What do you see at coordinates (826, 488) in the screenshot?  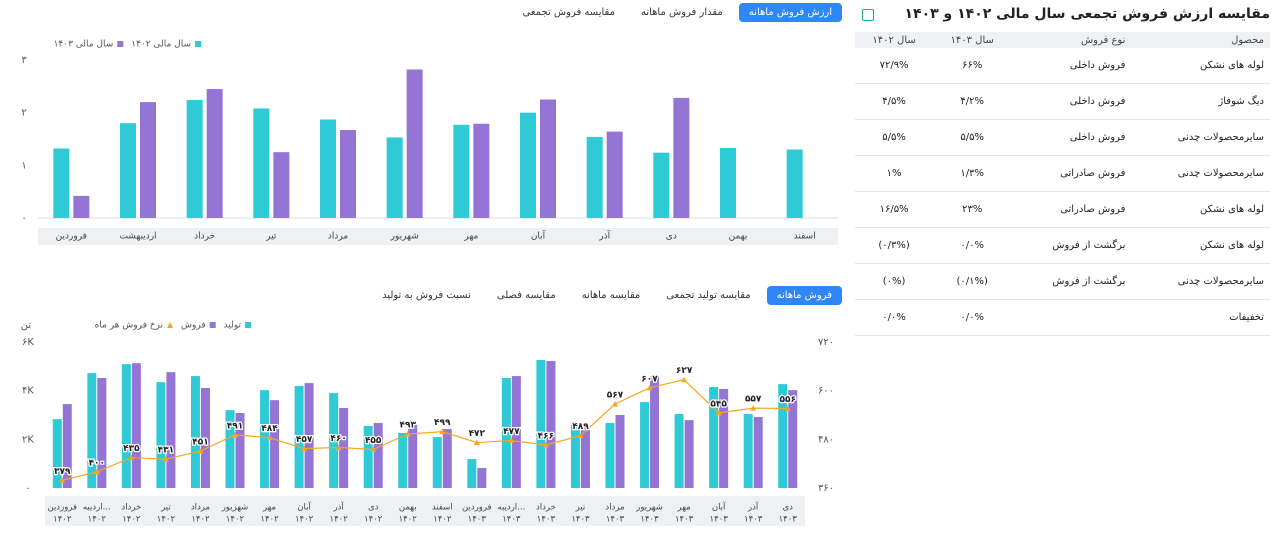 I see `y2-tick-label: ۳۶۰` at bounding box center [826, 488].